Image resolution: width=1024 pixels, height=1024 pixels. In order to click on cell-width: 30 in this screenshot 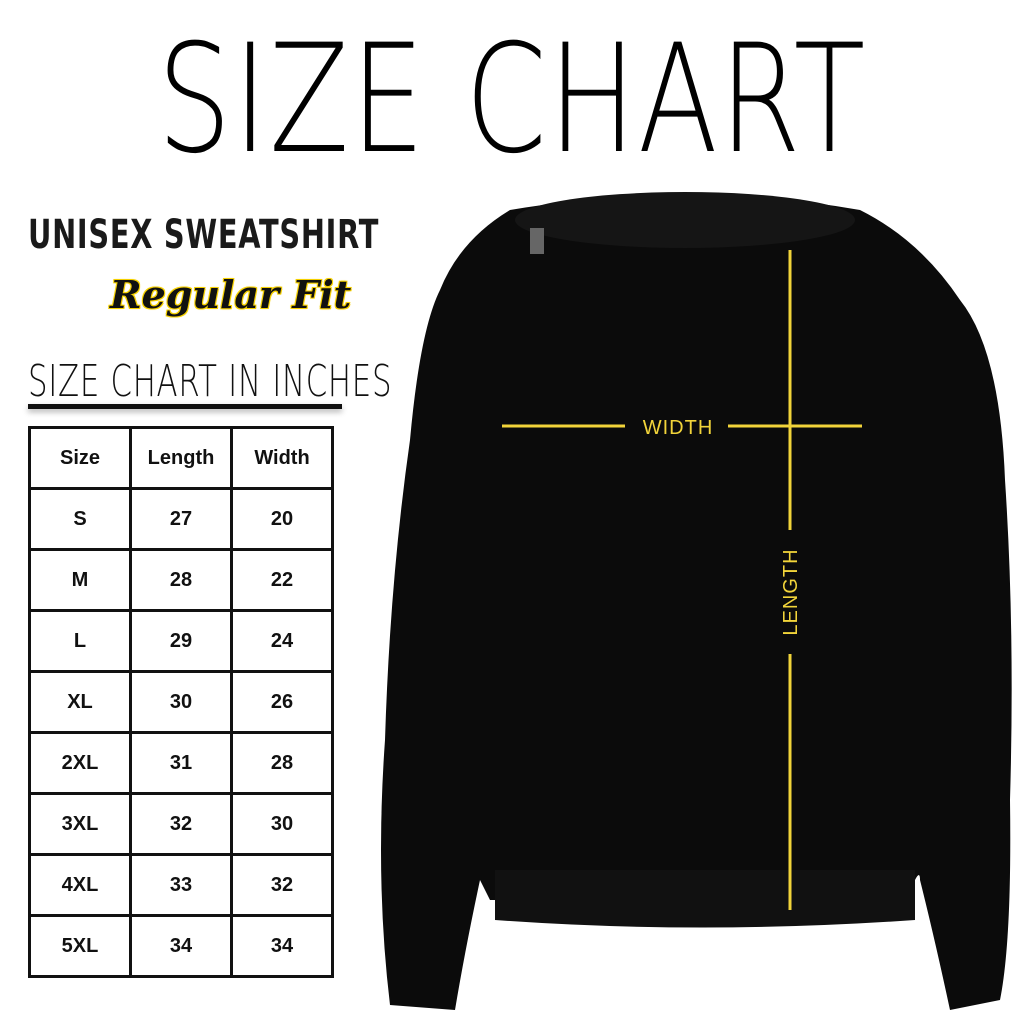, I will do `click(282, 824)`.